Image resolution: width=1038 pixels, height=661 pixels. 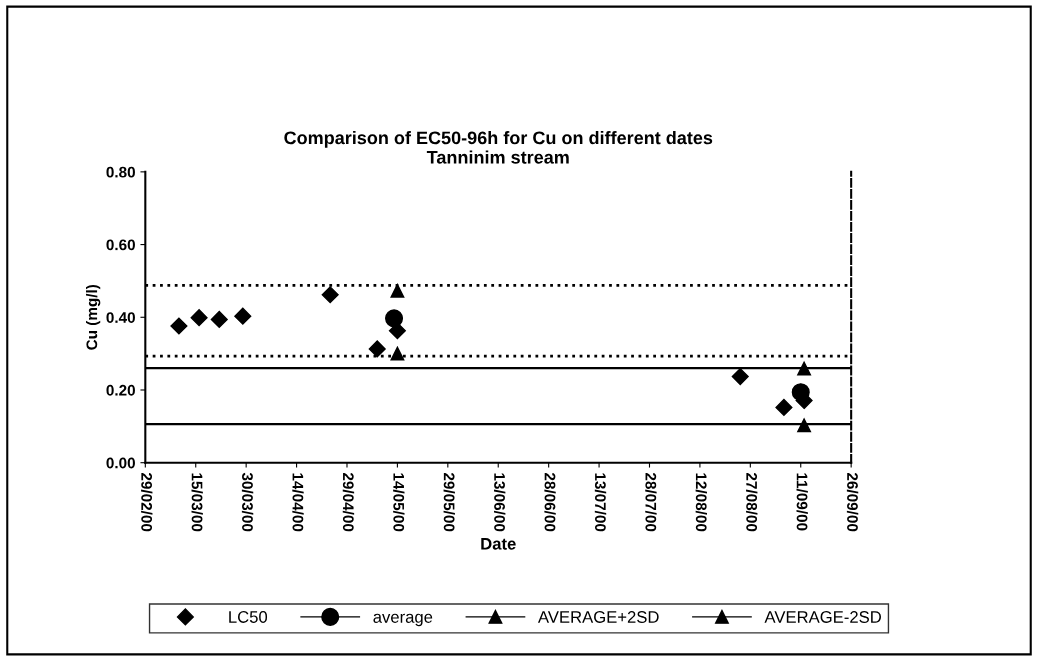 I want to click on x-tick-label: 15/03/00, so click(x=197, y=502).